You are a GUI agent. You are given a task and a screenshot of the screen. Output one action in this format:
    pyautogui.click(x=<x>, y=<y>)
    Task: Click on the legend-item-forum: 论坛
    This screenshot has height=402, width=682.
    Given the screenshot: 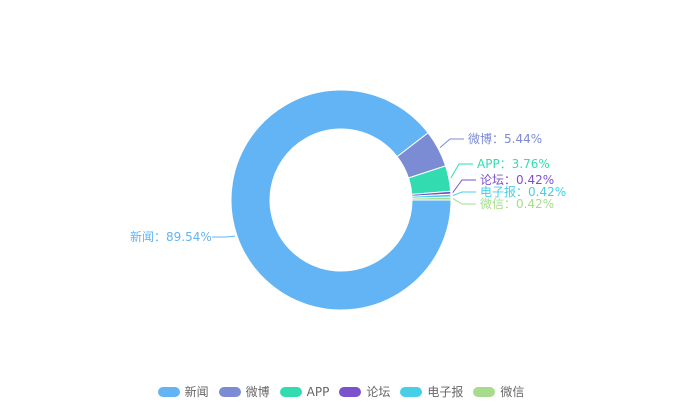 What is the action you would take?
    pyautogui.click(x=364, y=392)
    